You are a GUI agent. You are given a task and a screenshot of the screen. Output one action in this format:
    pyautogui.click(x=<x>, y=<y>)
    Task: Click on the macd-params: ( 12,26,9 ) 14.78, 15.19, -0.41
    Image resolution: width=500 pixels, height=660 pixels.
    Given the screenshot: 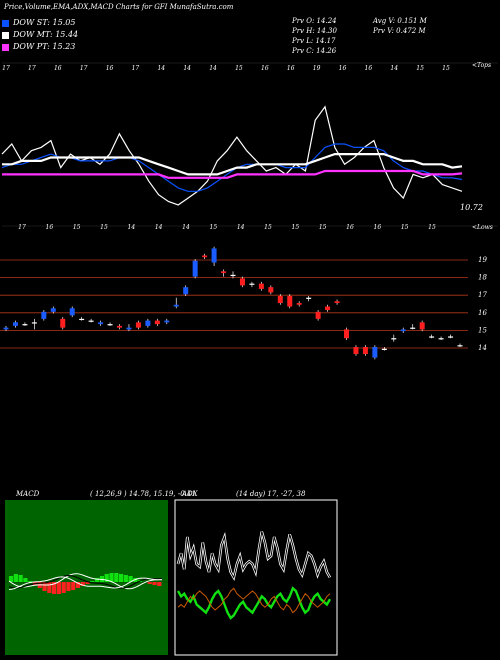 What is the action you would take?
    pyautogui.click(x=143, y=494)
    